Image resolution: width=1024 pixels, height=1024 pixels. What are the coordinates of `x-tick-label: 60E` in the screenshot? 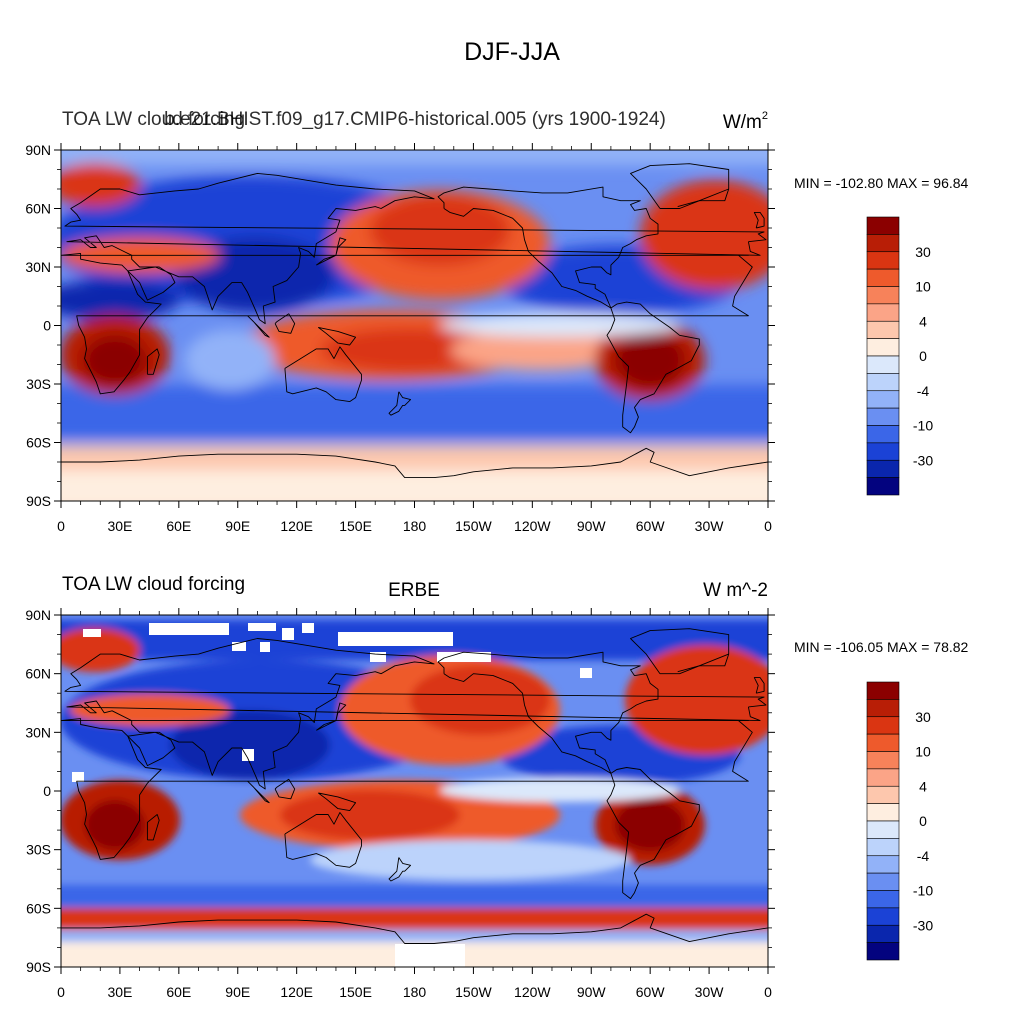 It's located at (178, 992).